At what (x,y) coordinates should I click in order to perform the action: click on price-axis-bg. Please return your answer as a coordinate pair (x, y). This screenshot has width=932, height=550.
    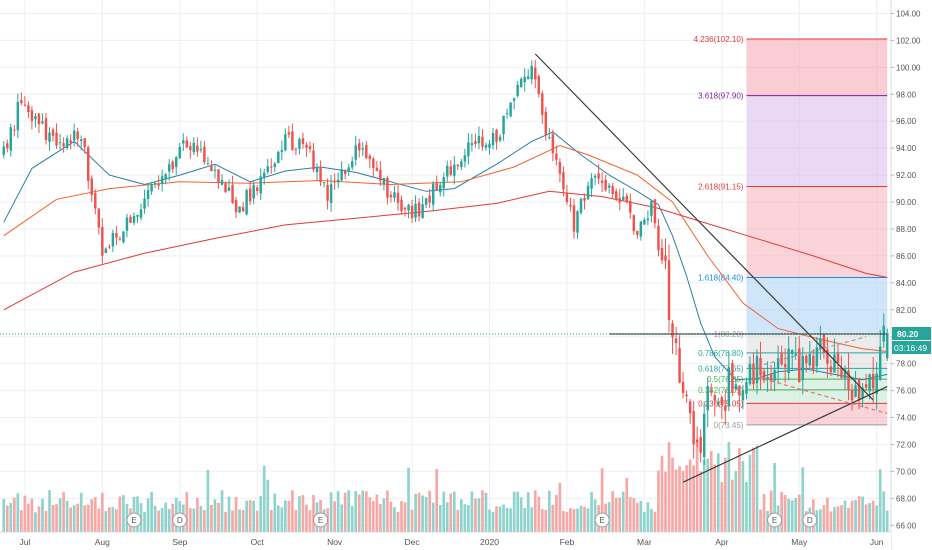
    Looking at the image, I should click on (911, 275).